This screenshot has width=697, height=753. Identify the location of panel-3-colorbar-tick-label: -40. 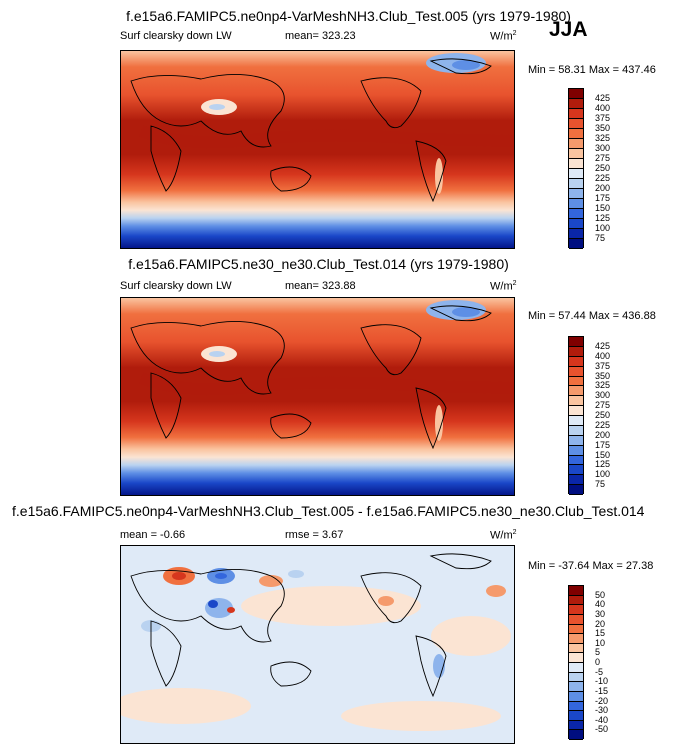
(602, 719).